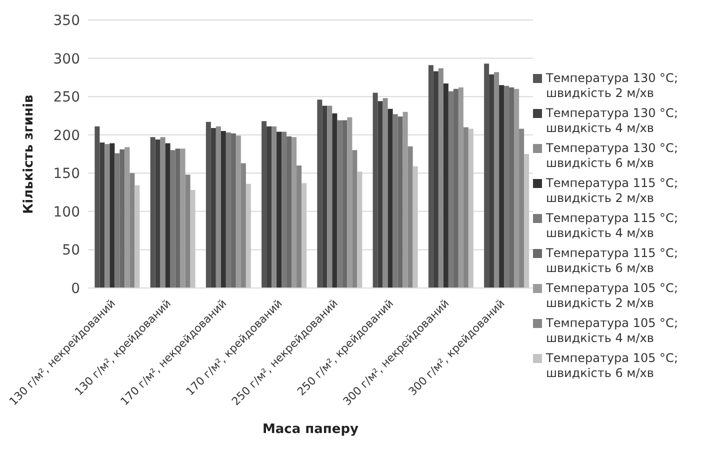 The image size is (707, 452). What do you see at coordinates (612, 295) in the screenshot?
I see `legend-label: Температура 105 °C; швидкість 2 м/хв` at bounding box center [612, 295].